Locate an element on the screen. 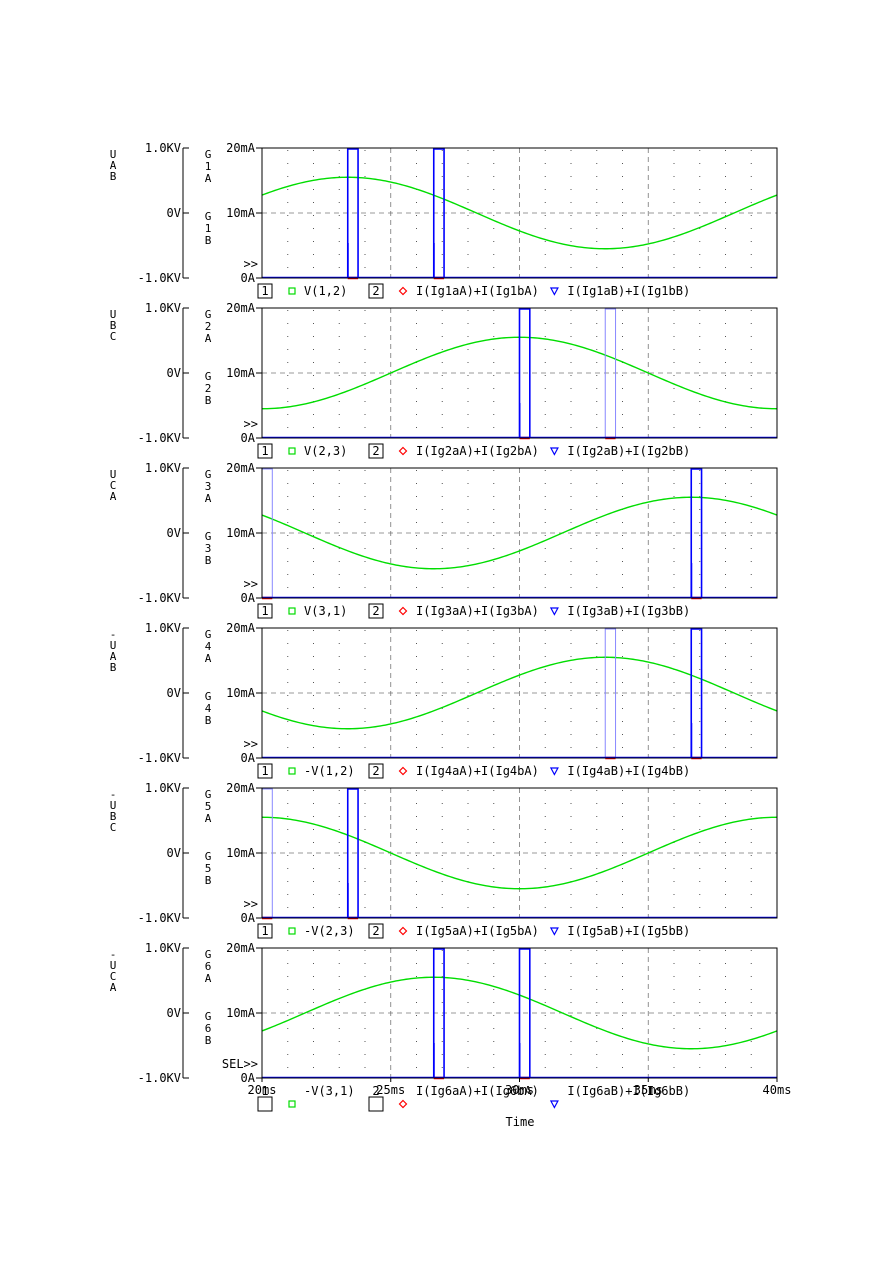 The height and width of the screenshot is (1263, 893). legend-series-3: I(Ig5aB)+I(Ig5bB) is located at coordinates (628, 931).